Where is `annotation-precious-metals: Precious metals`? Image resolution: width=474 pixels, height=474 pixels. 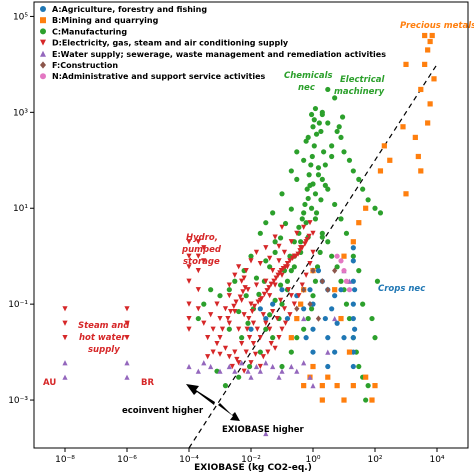 annotation-precious-metals: Precious metals is located at coordinates (437, 26).